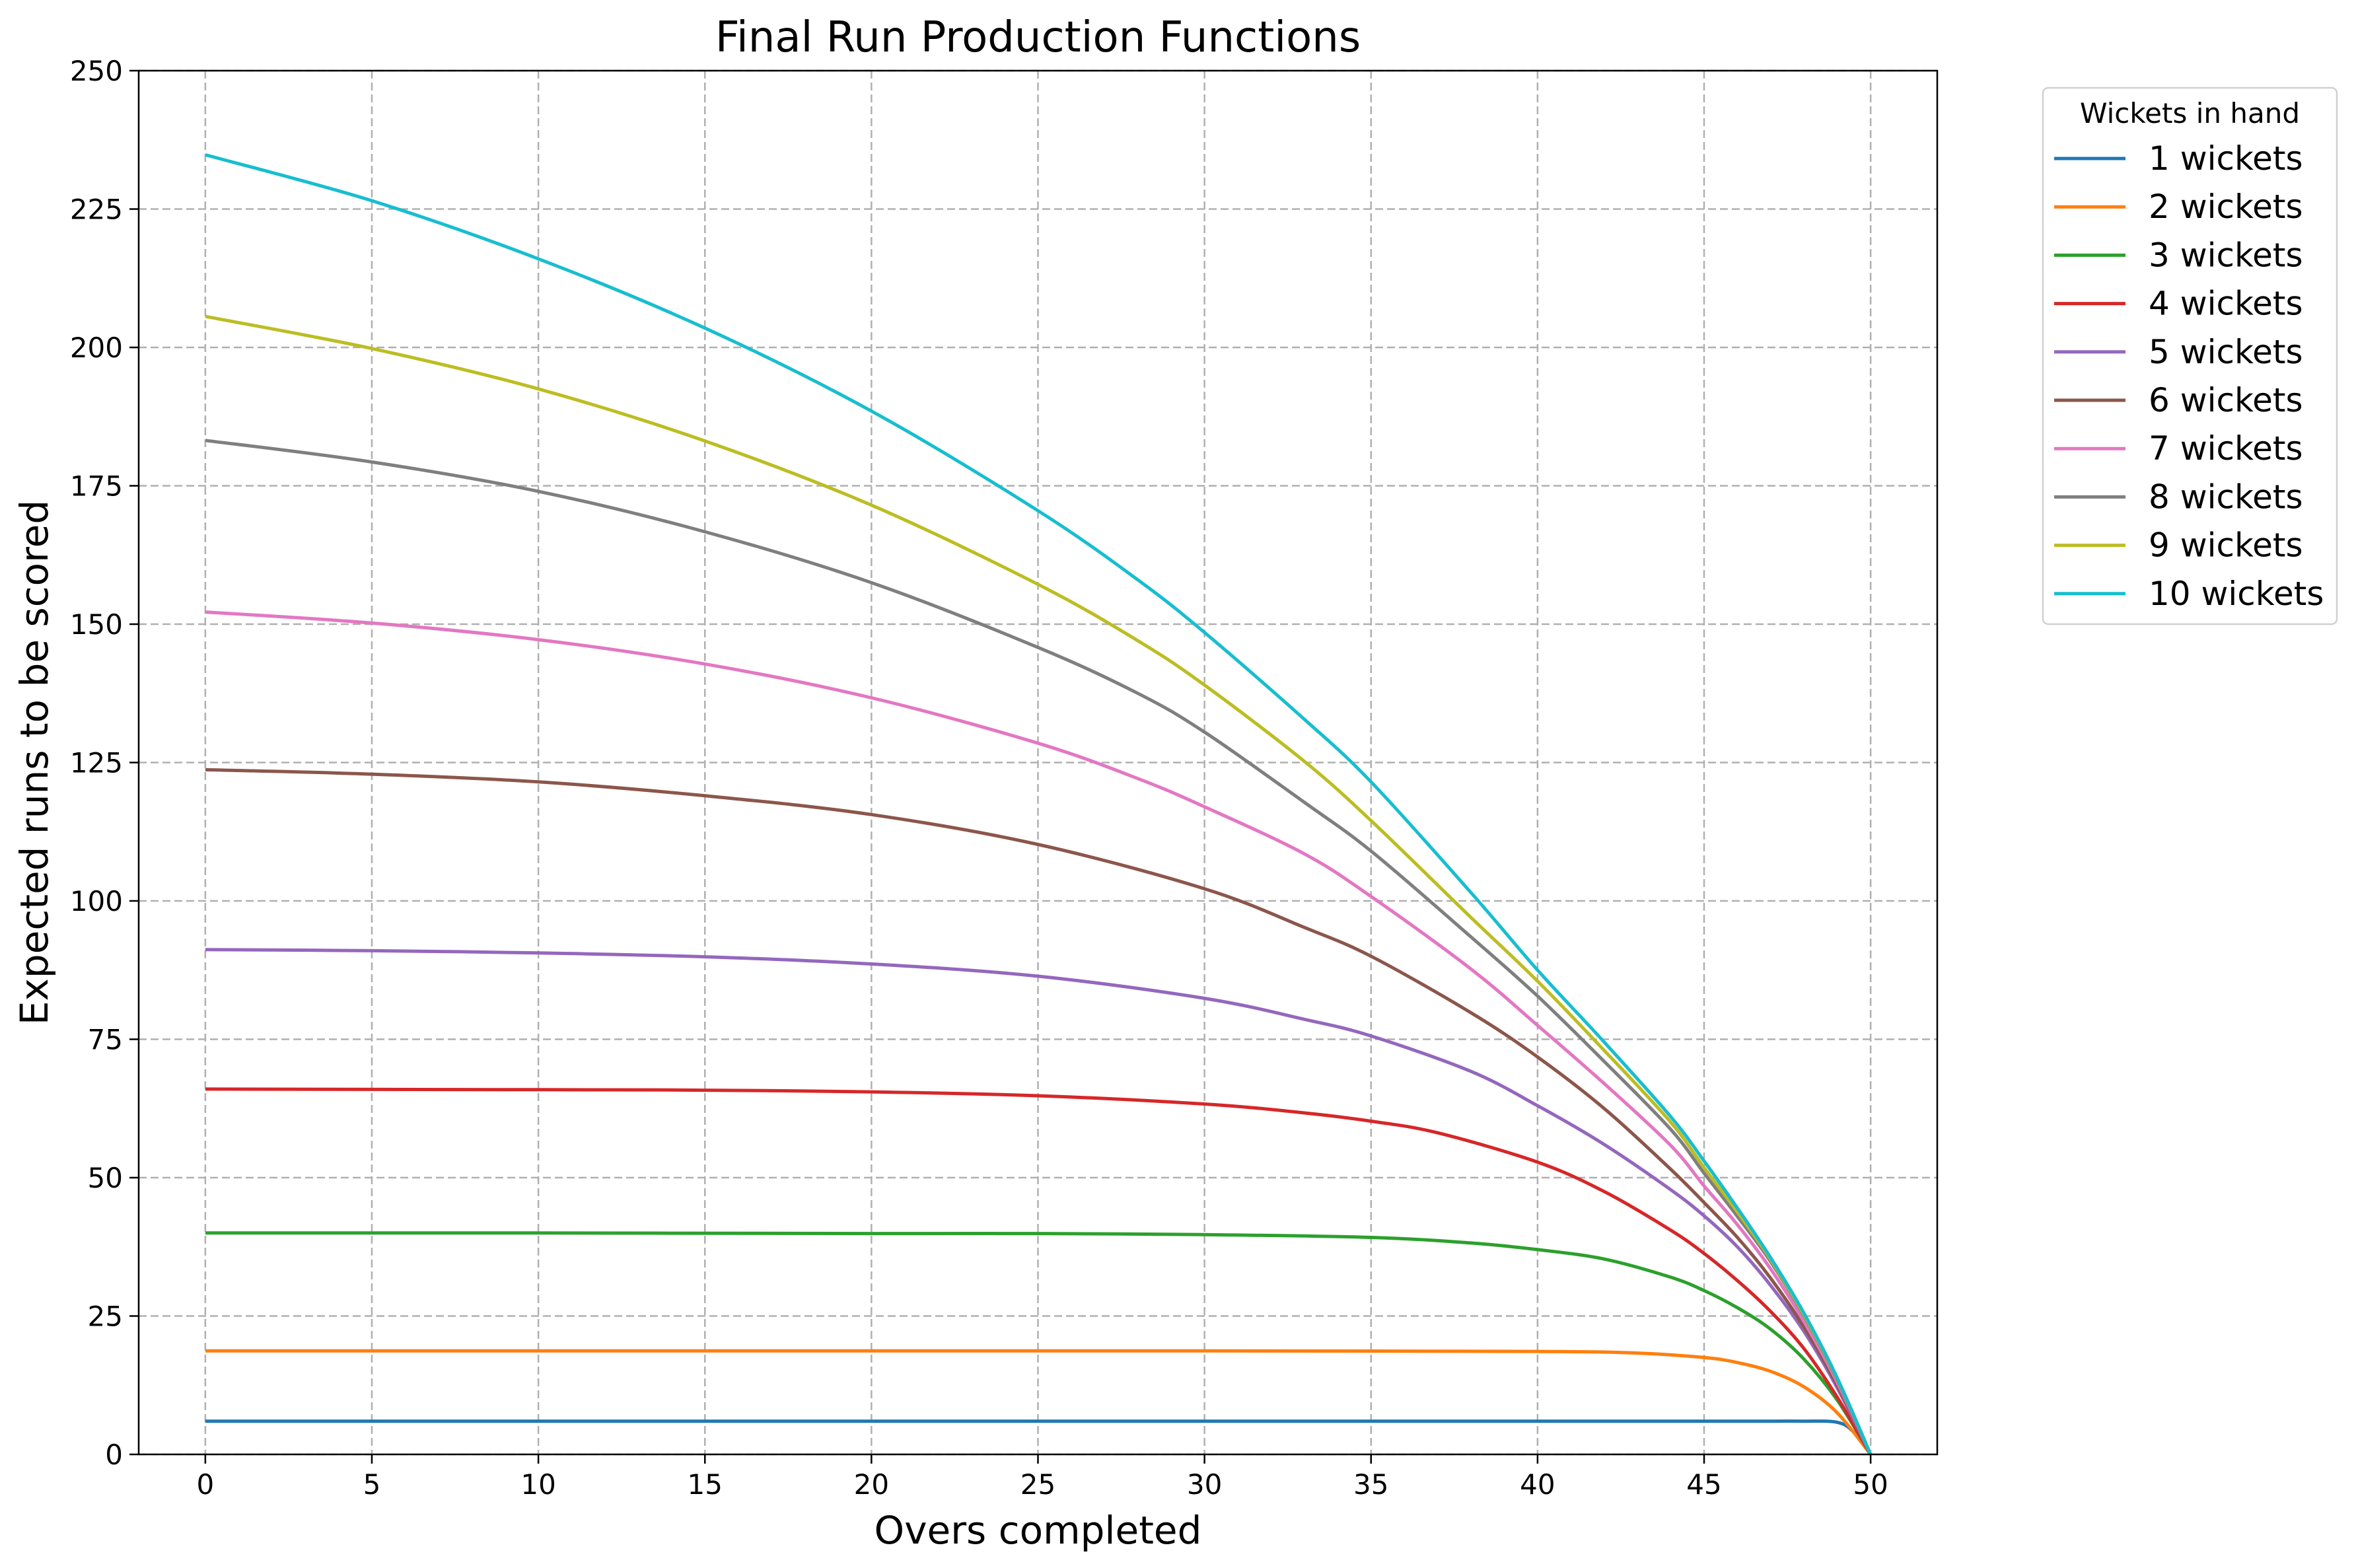  I want to click on x-tick-label: 45, so click(1704, 1484).